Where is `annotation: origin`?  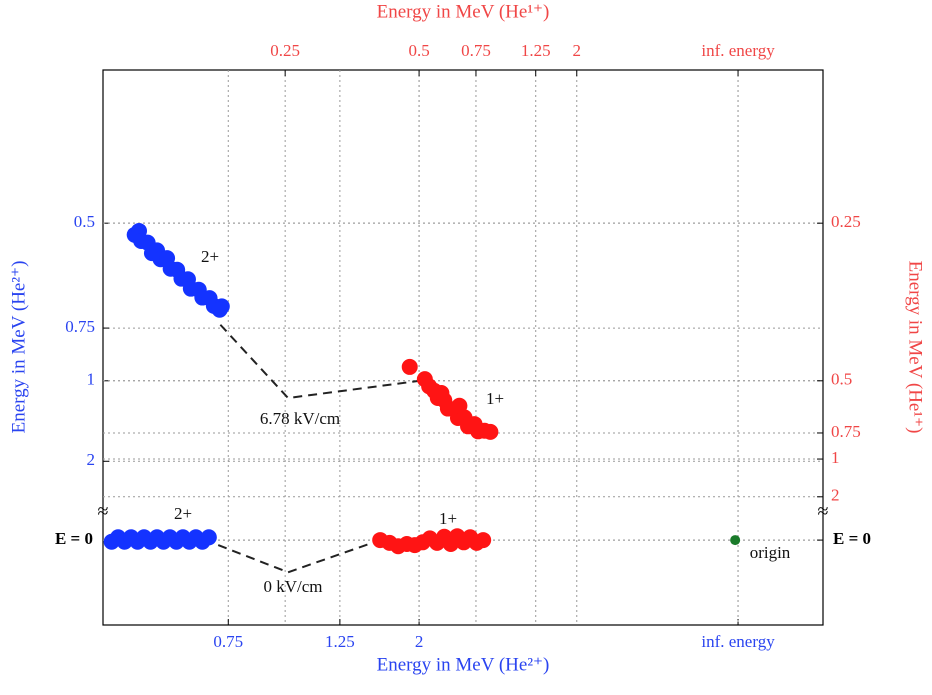
annotation: origin is located at coordinates (770, 552).